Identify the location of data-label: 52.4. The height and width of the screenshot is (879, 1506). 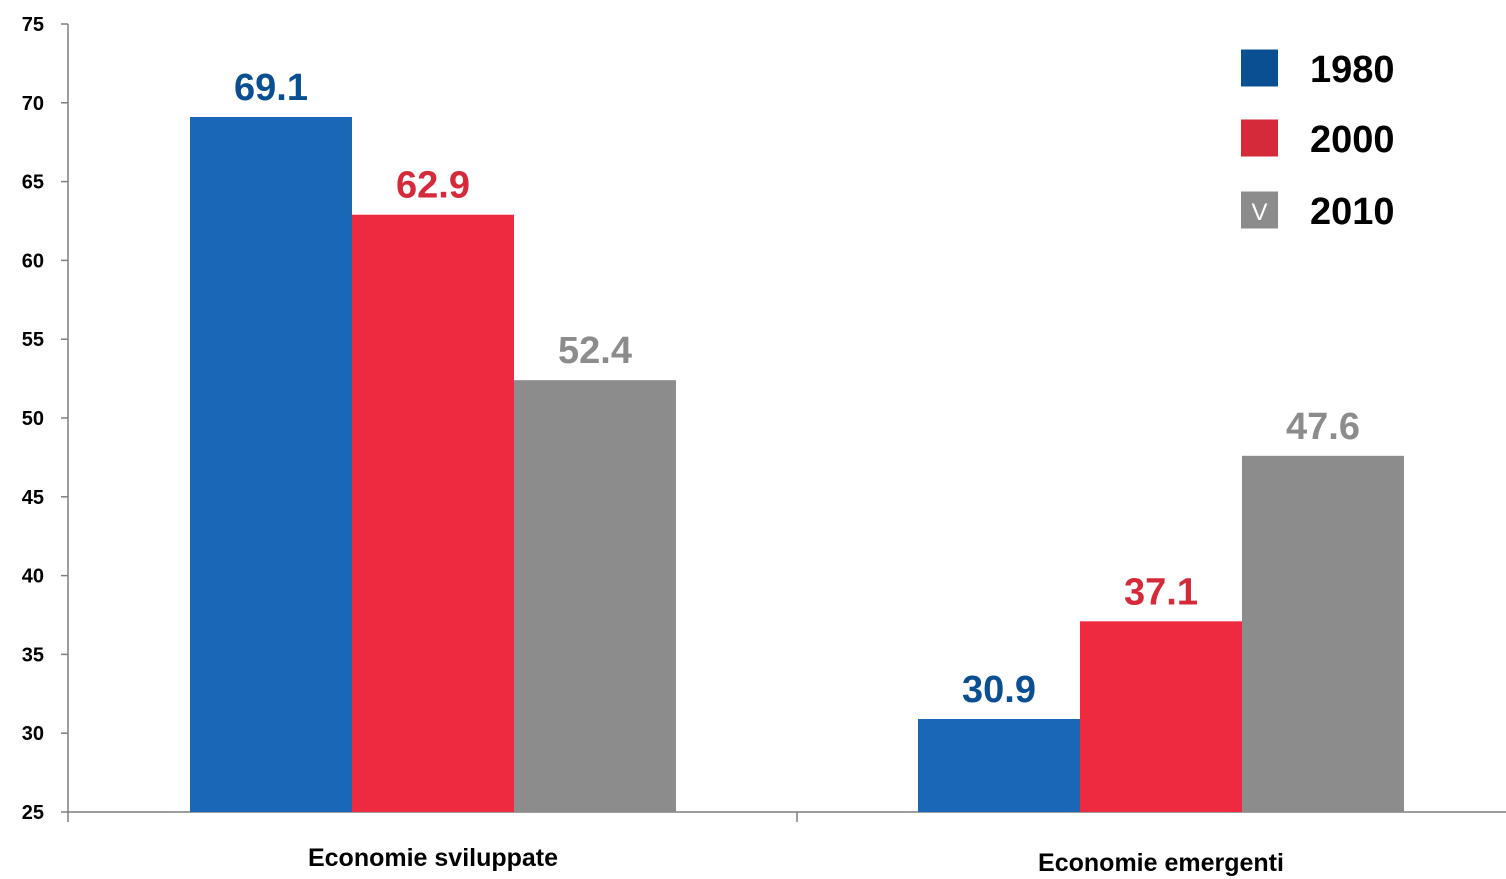
(595, 351).